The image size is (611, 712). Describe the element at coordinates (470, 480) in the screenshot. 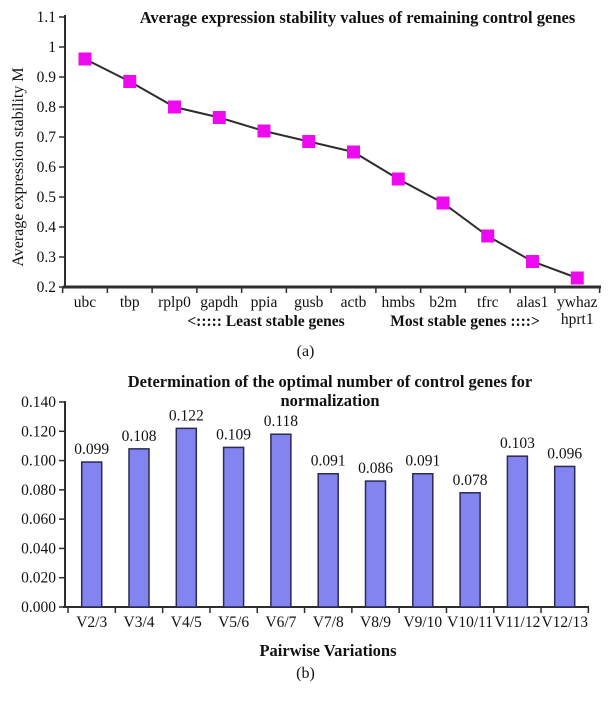

I see `bar-value-label: 0.078` at that location.